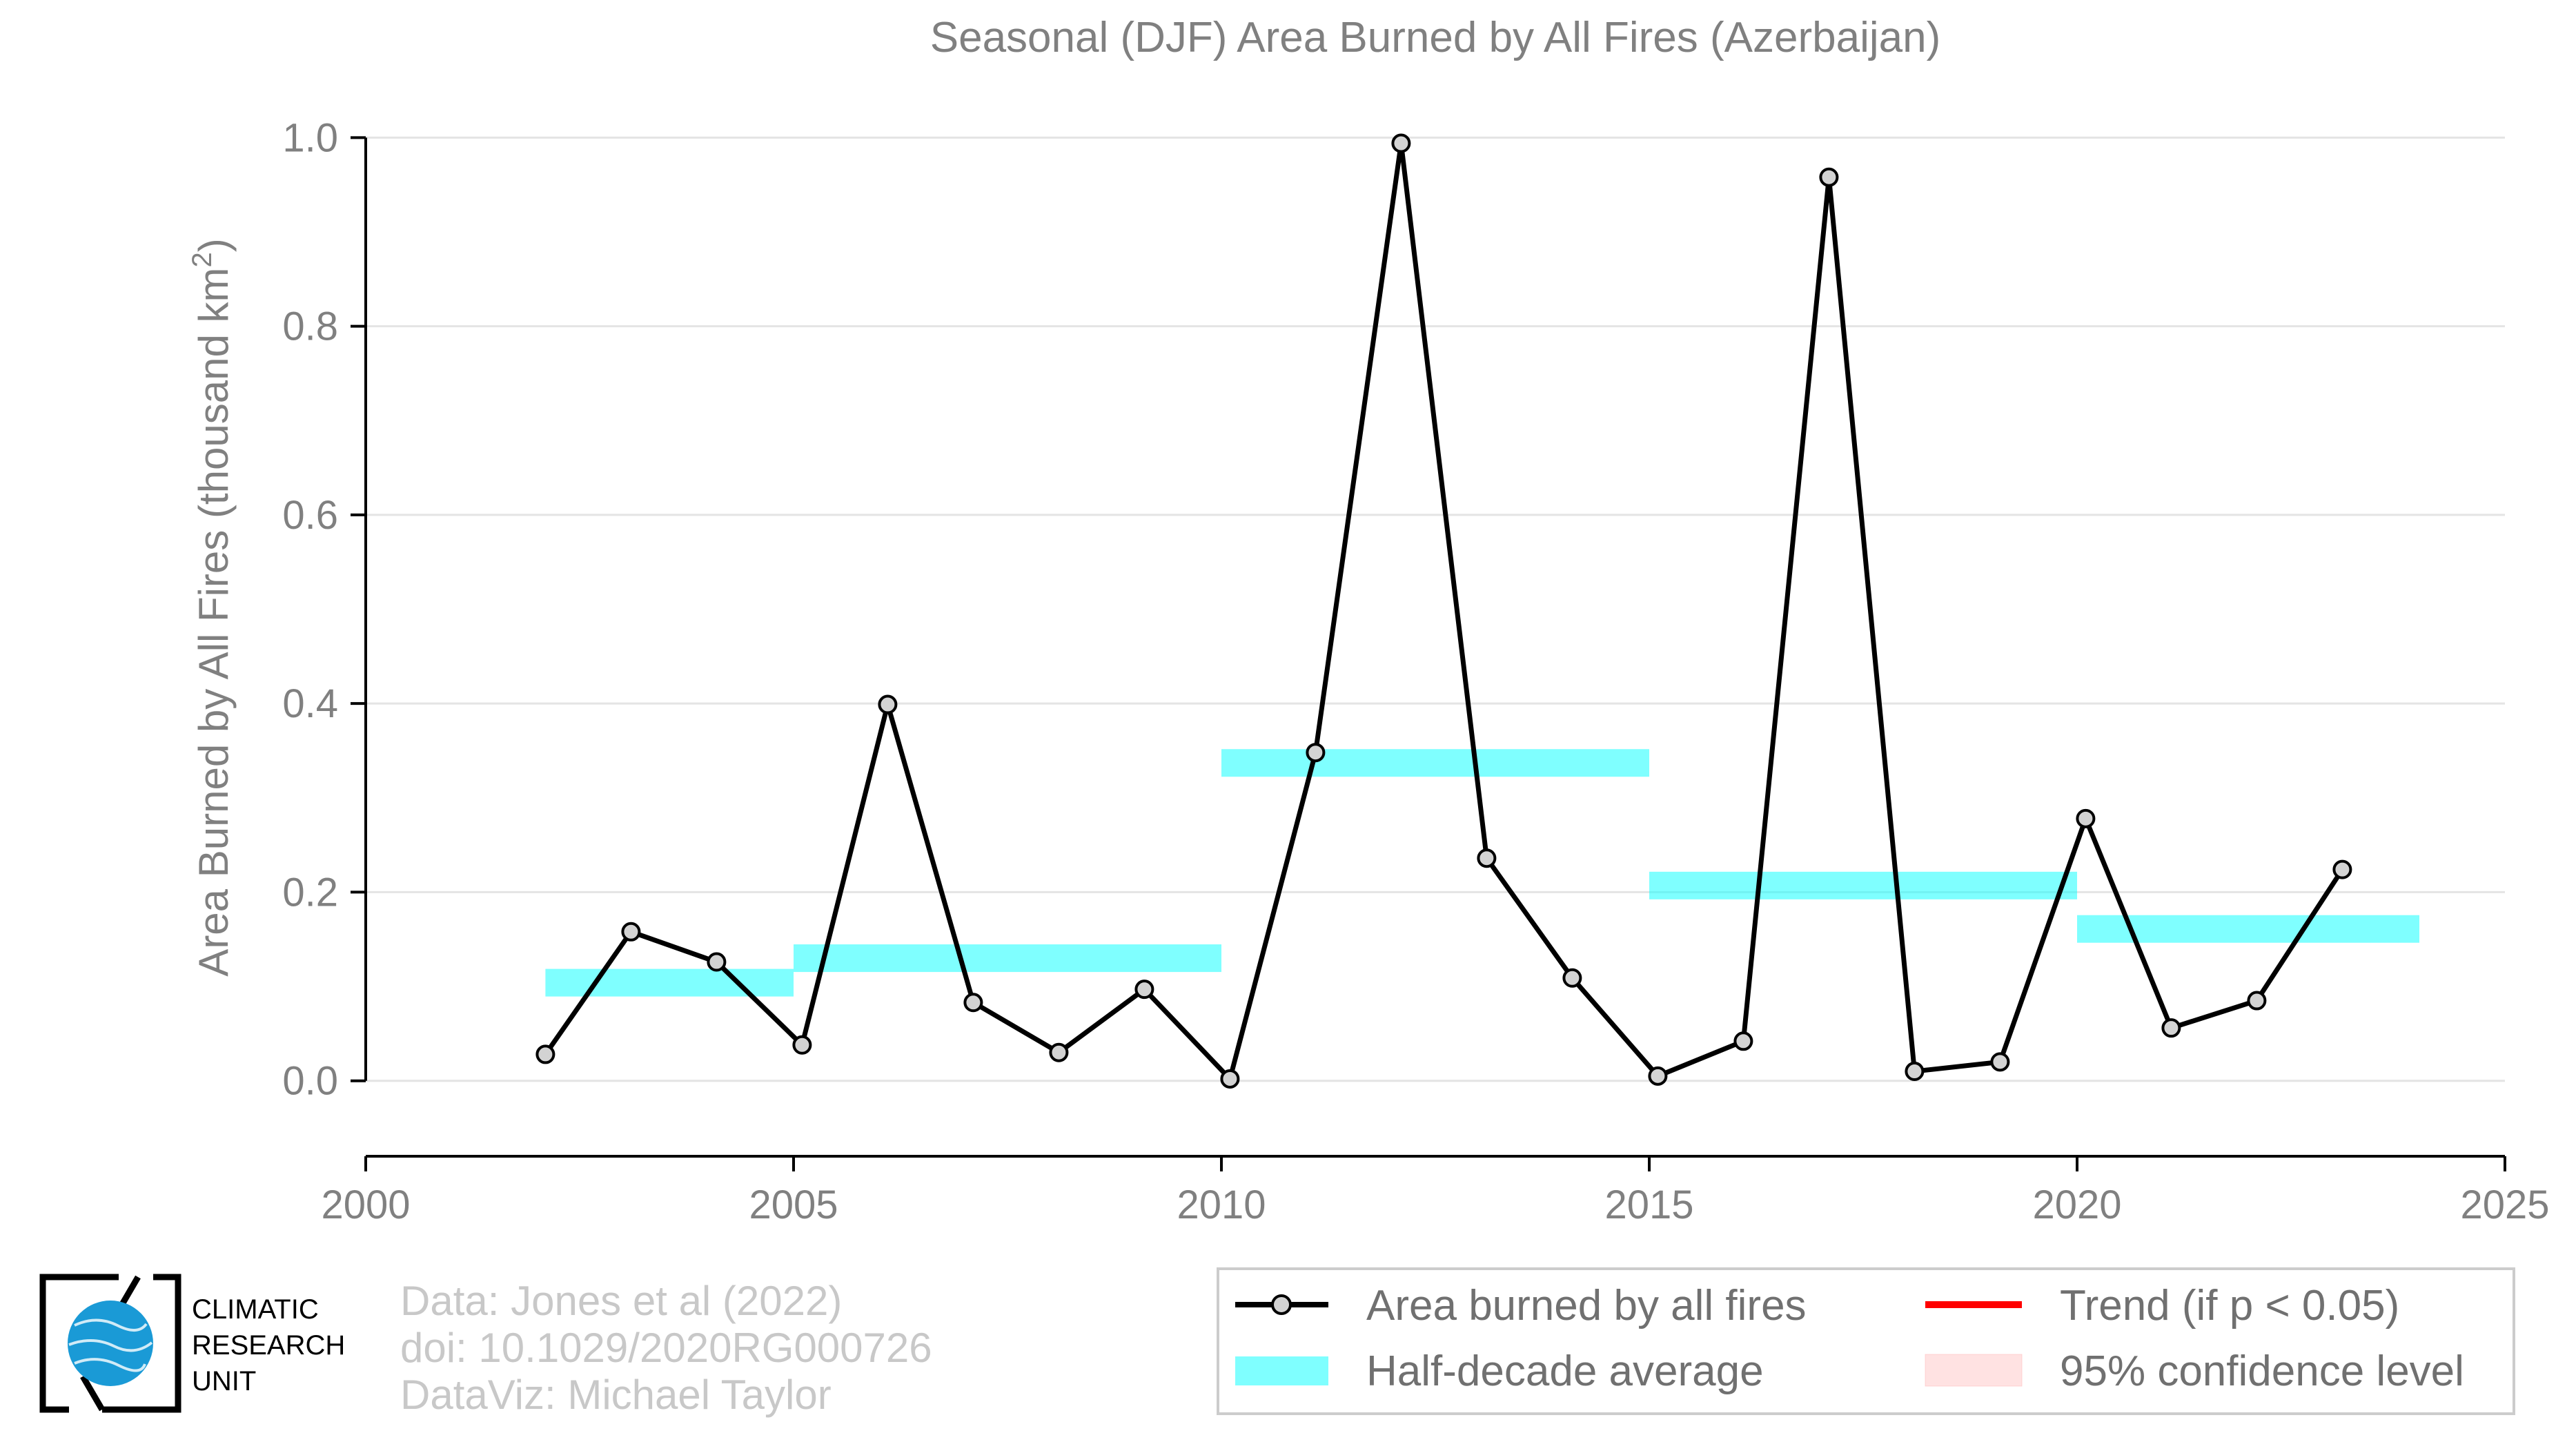  I want to click on x-tick-label-5: 2025, so click(2504, 1204).